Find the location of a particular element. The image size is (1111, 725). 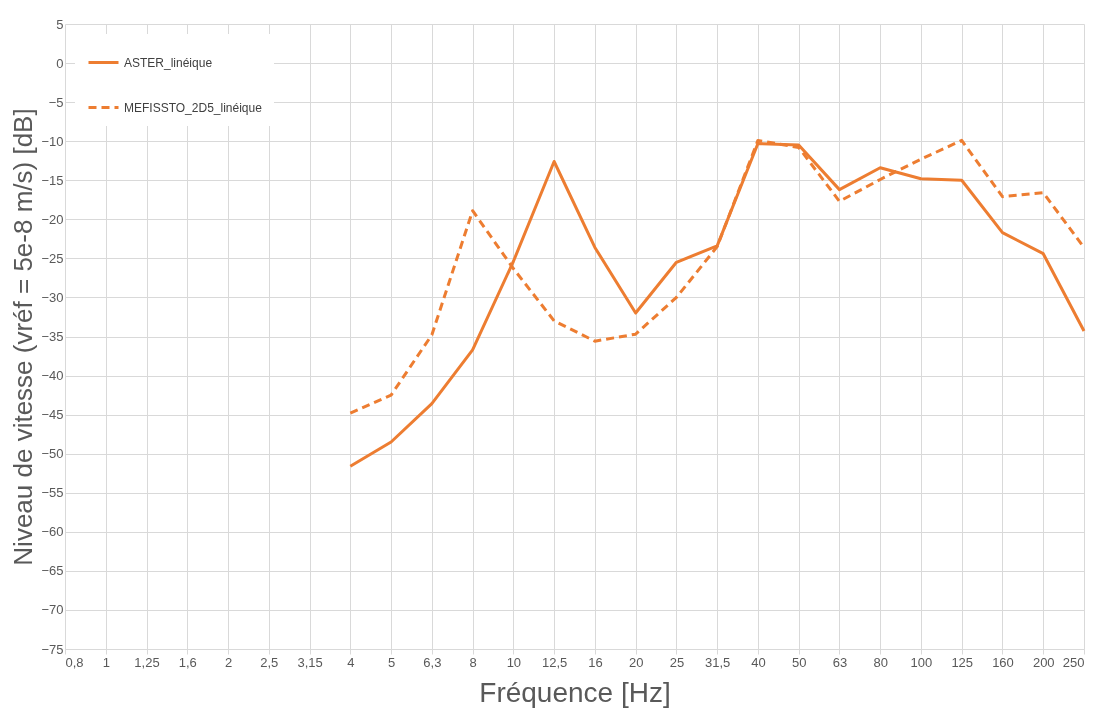

y-tick-label: −75 is located at coordinates (52, 649).